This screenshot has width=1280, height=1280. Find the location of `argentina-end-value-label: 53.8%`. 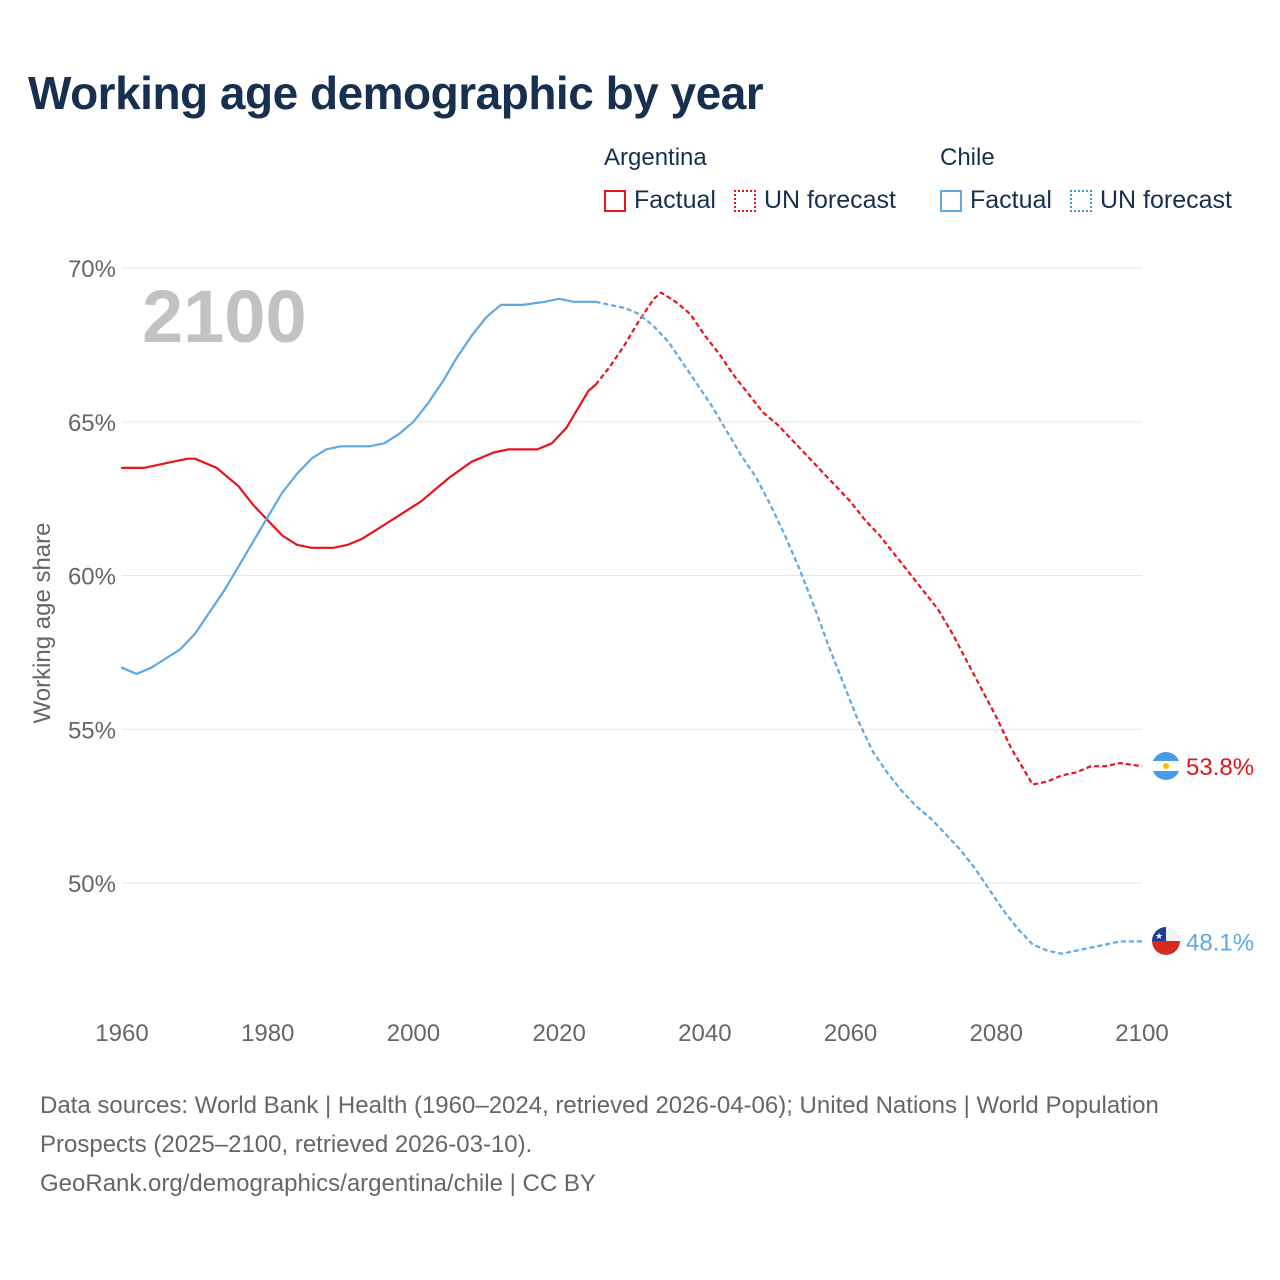

argentina-end-value-label: 53.8% is located at coordinates (1220, 767).